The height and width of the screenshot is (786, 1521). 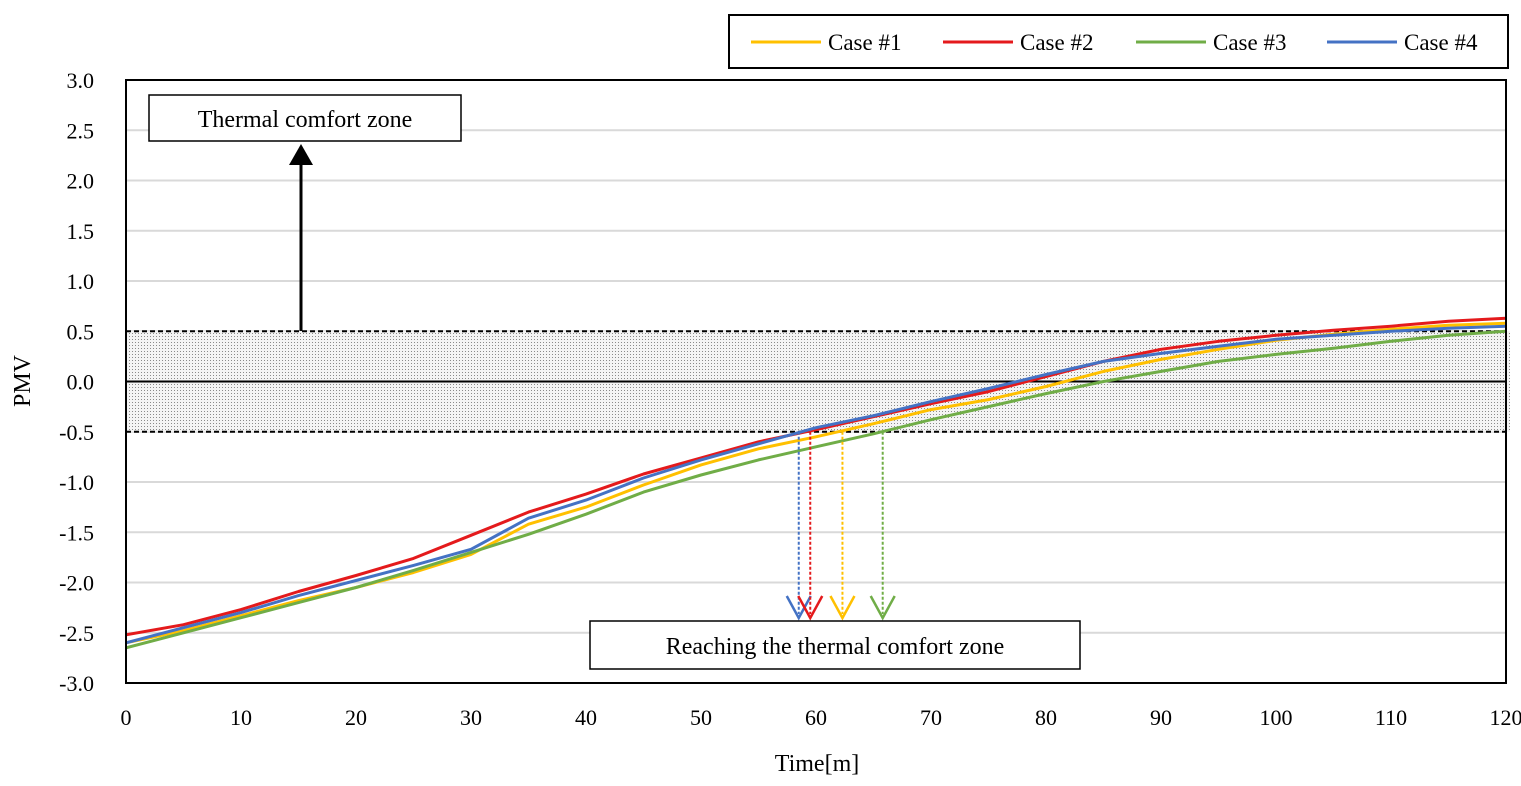 I want to click on y-tick-label: 2.0, so click(x=81, y=181).